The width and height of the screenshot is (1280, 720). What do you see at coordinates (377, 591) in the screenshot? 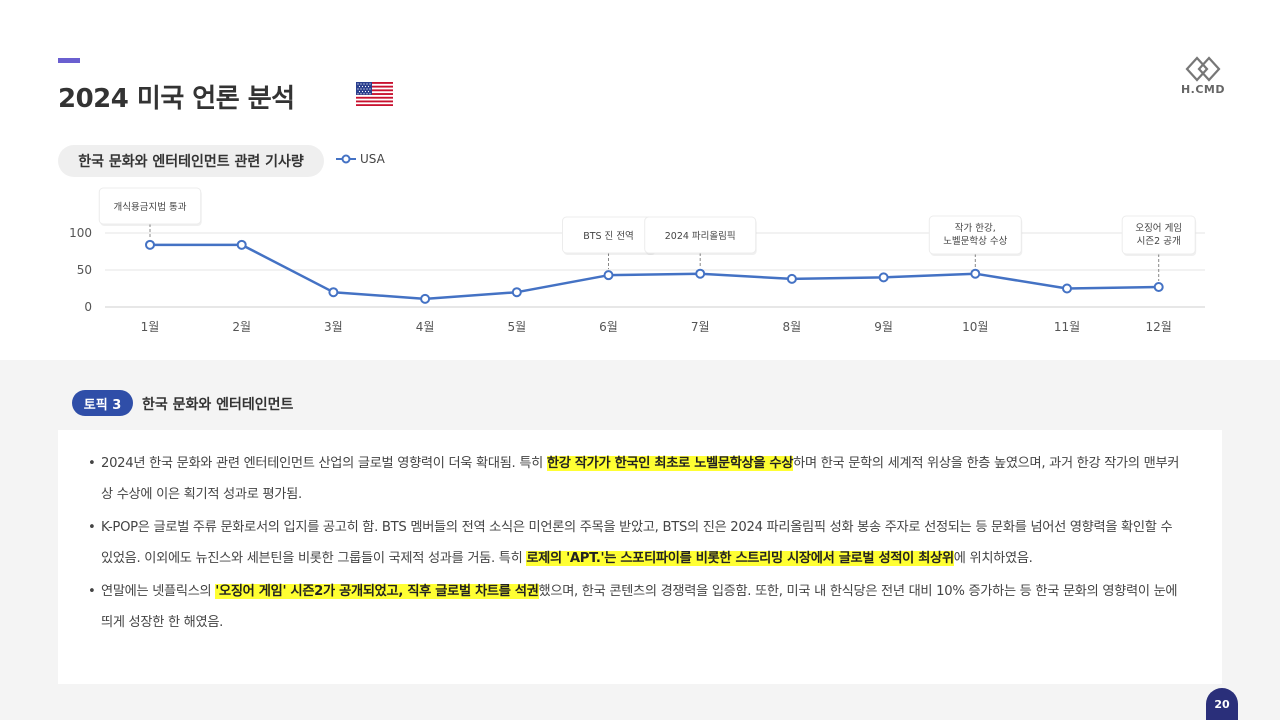
I see `bullet-highlight: '오징어 게임' 시즌2가 공개되었고, 직후 글로벌 차트를 석권` at bounding box center [377, 591].